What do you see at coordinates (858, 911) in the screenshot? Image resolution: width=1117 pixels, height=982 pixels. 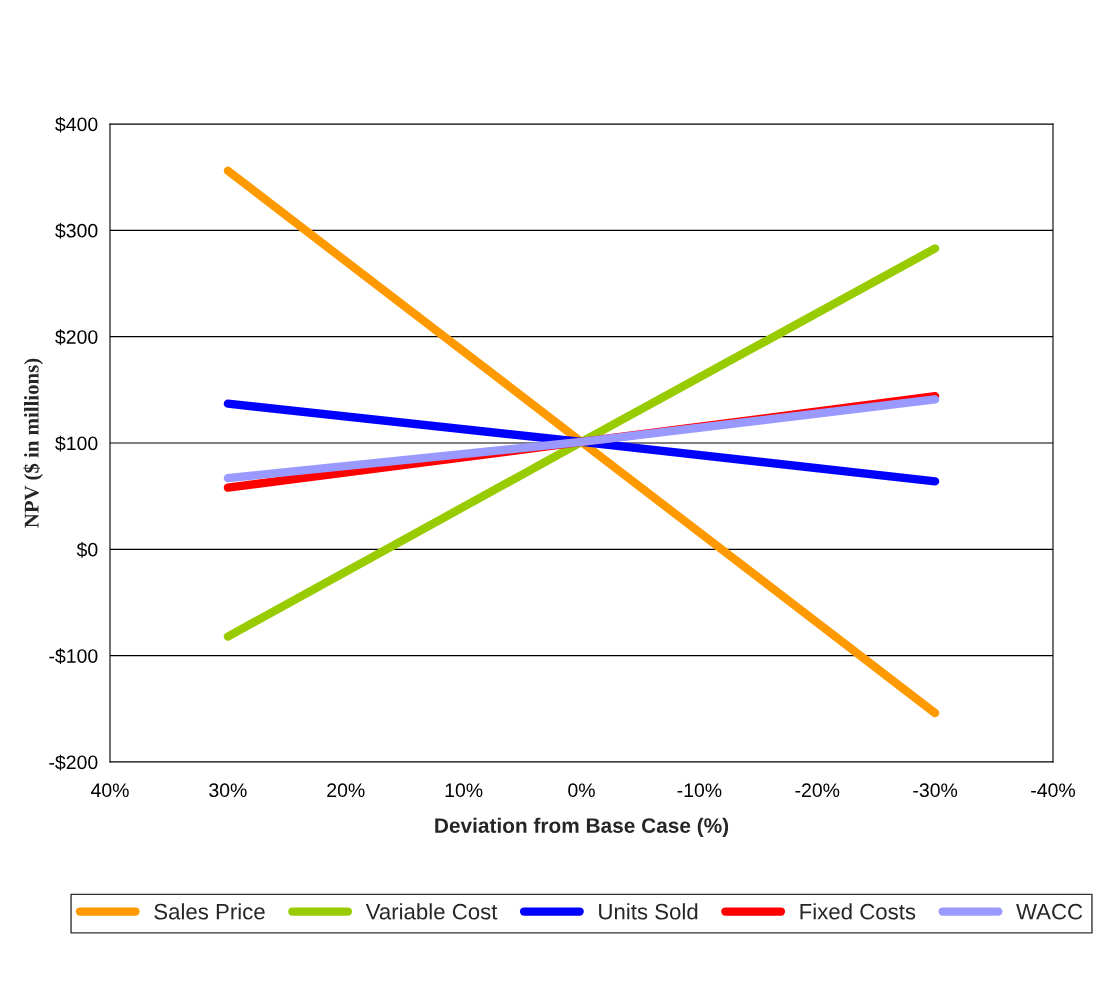 I see `legend-label: Fixed Costs` at bounding box center [858, 911].